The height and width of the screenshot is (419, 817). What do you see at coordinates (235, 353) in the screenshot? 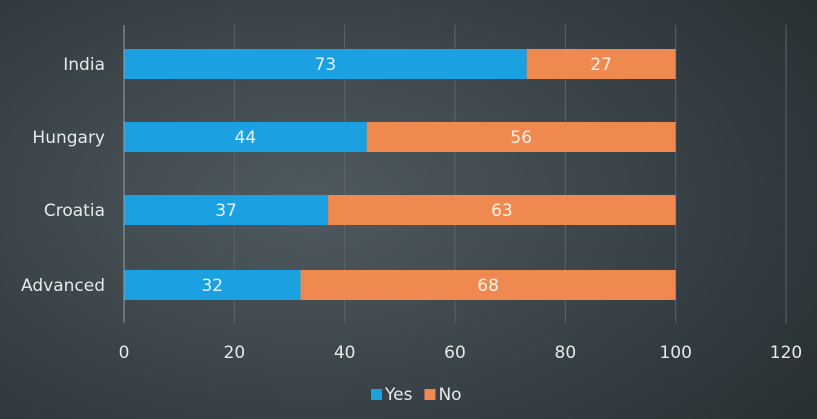
I see `x-tick-label: 20` at bounding box center [235, 353].